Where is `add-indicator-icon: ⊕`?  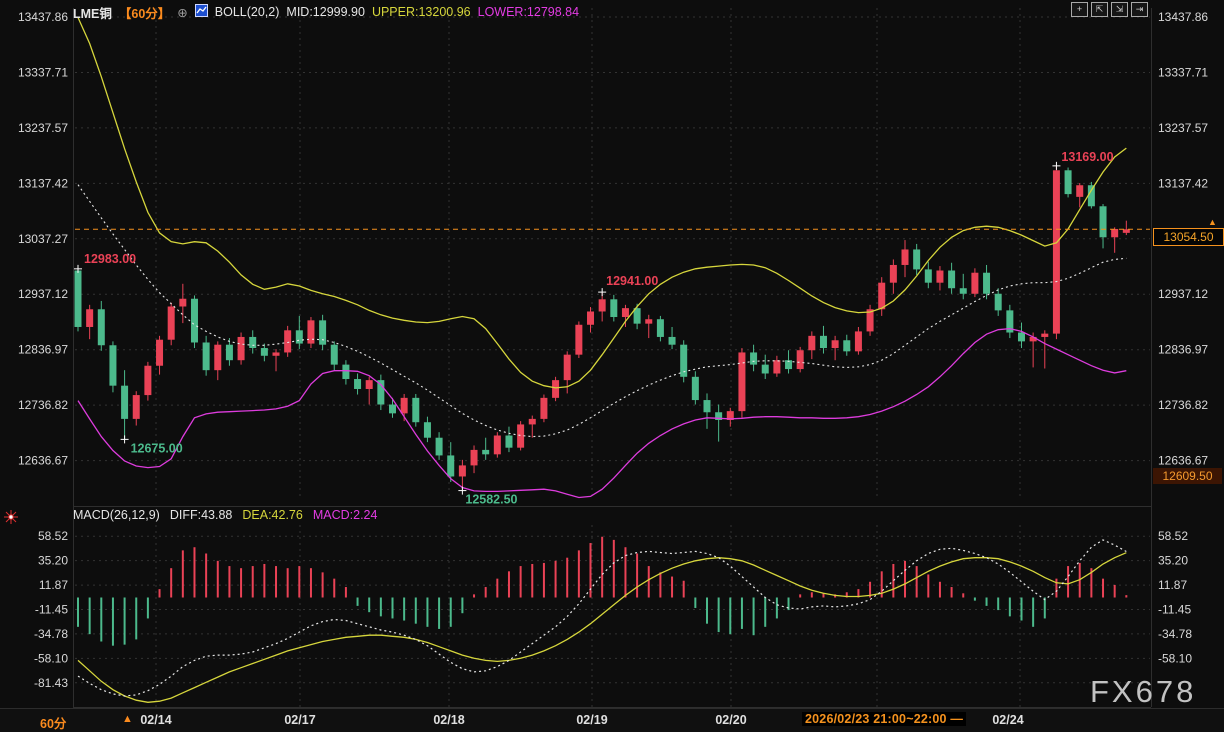 add-indicator-icon: ⊕ is located at coordinates (182, 12).